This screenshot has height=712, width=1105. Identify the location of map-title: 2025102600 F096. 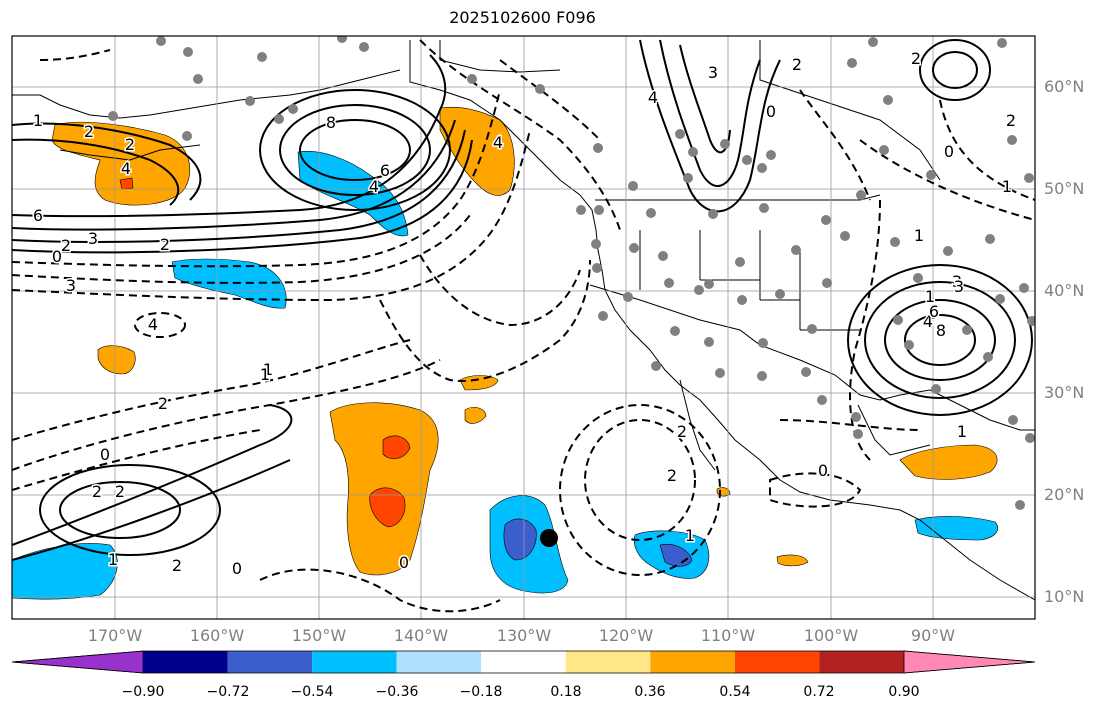
(522, 17).